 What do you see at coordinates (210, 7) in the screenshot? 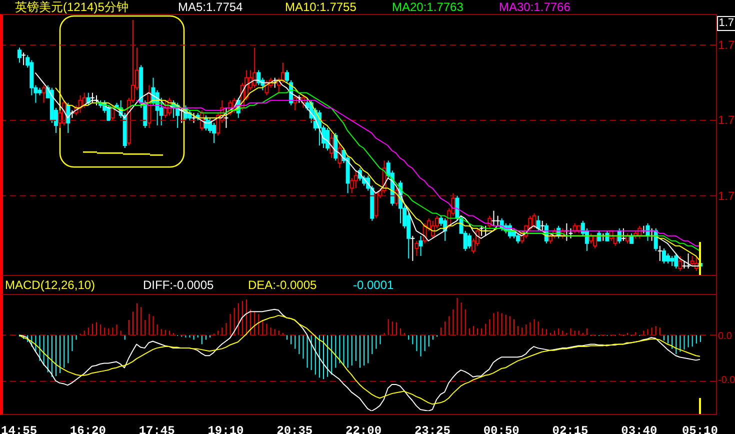
I see `text: MA5:1.7754` at bounding box center [210, 7].